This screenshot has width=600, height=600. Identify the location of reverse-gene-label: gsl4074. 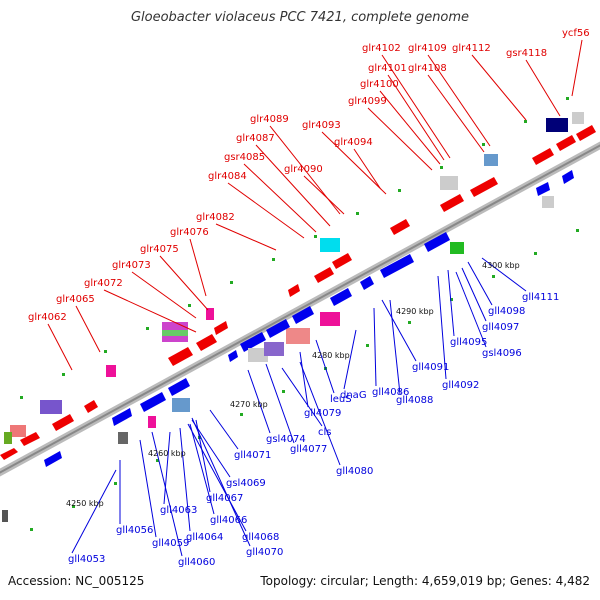
(286, 439).